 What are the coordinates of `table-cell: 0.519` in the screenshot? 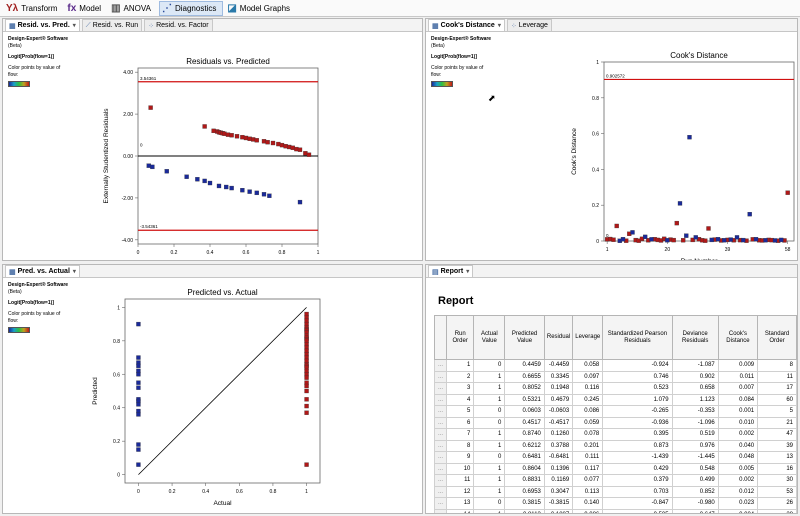 It's located at (695, 434).